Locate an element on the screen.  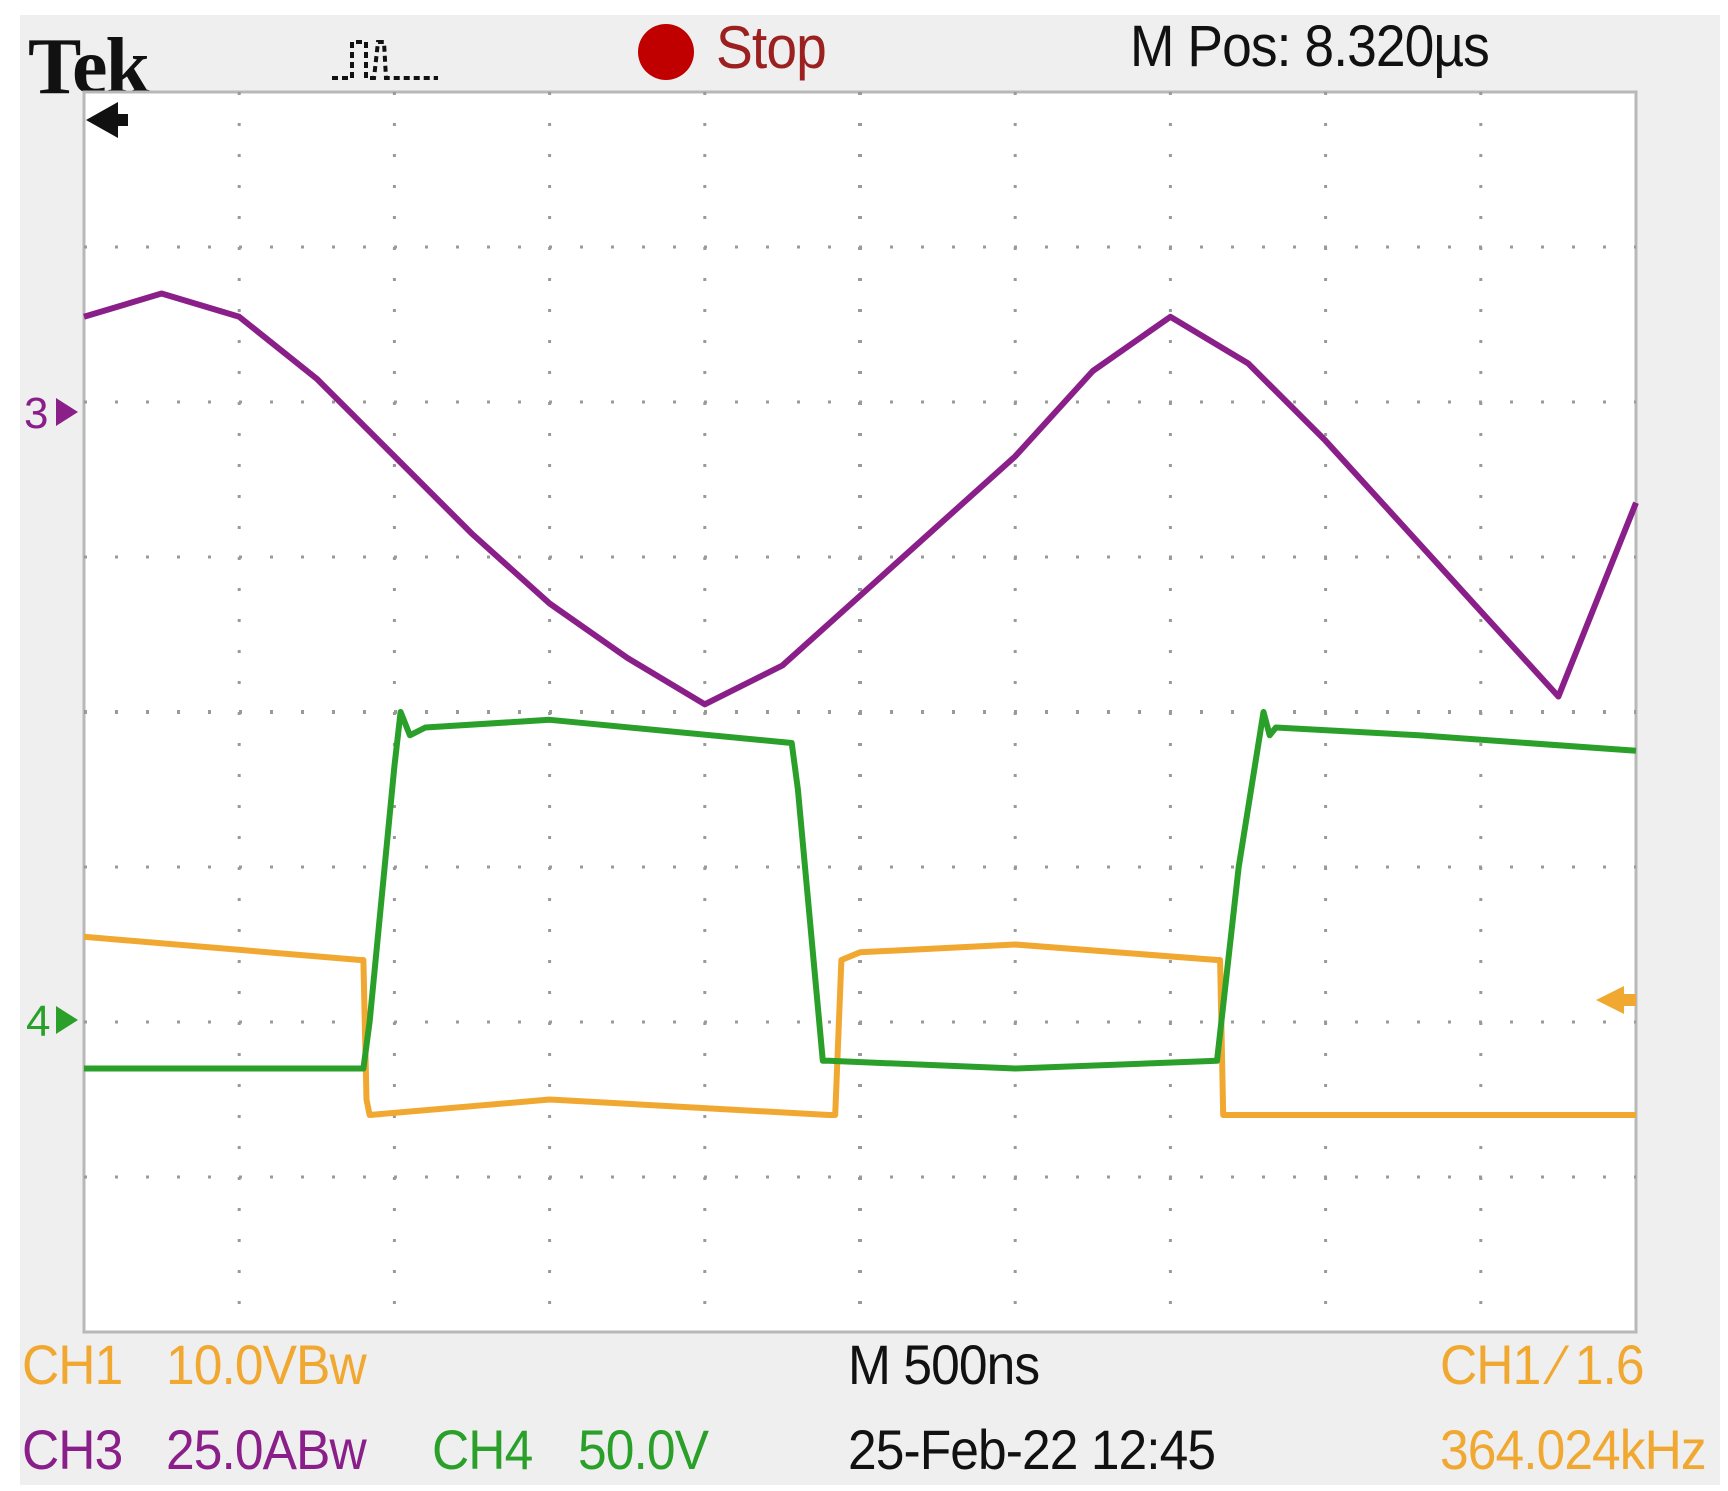
horizontal-position-readout: M Pos: 8.320µs is located at coordinates (1310, 46).